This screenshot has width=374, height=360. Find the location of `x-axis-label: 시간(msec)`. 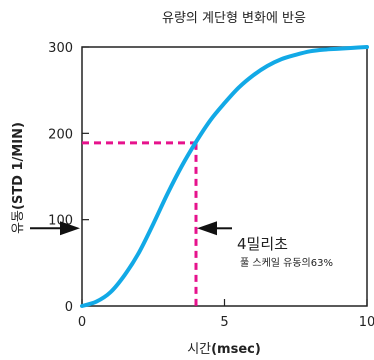

x-axis-label: 시간(msec) is located at coordinates (224, 349).